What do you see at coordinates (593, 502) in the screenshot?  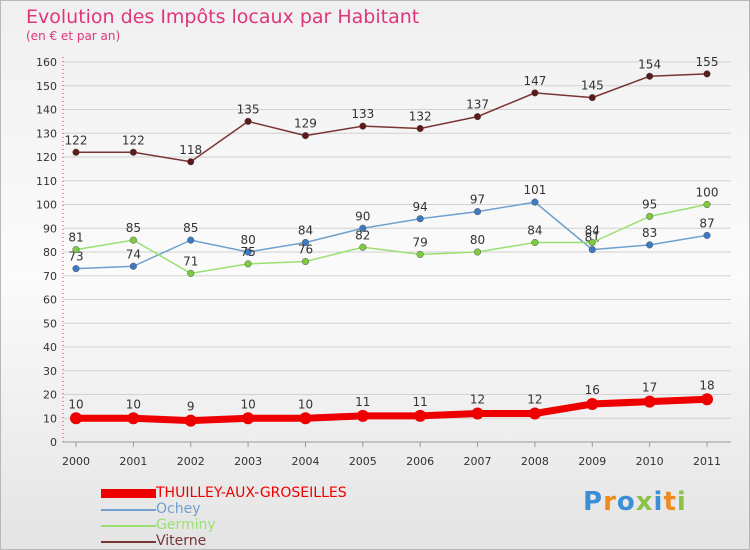 I see `logo-letter: P` at bounding box center [593, 502].